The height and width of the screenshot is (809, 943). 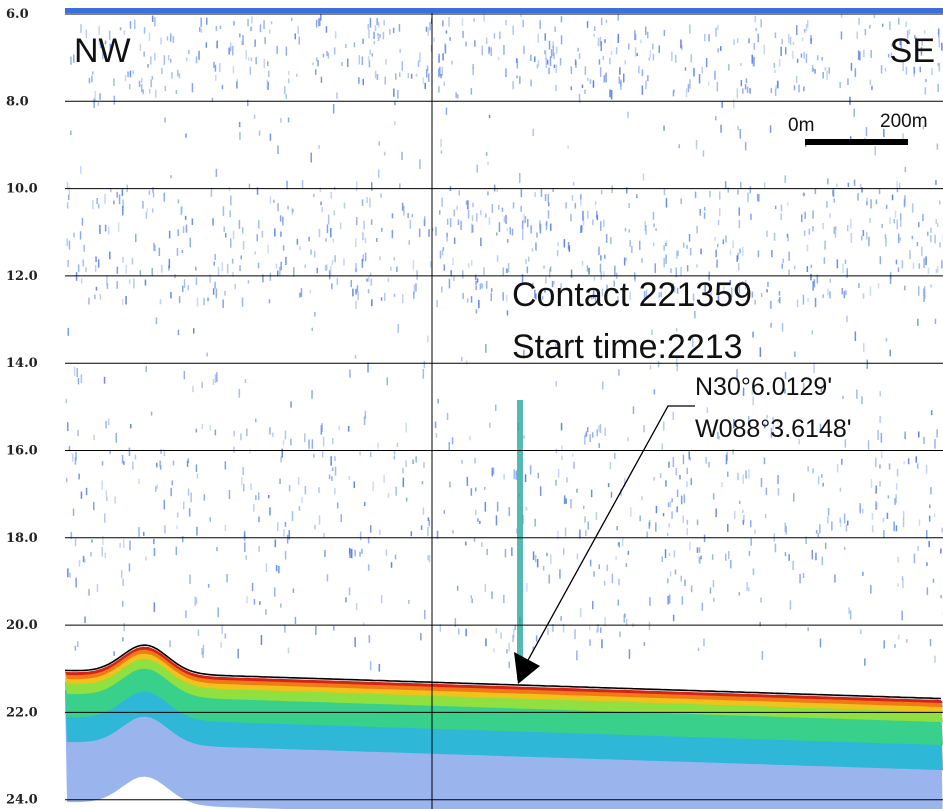 What do you see at coordinates (22, 451) in the screenshot?
I see `depth-label: 16.0` at bounding box center [22, 451].